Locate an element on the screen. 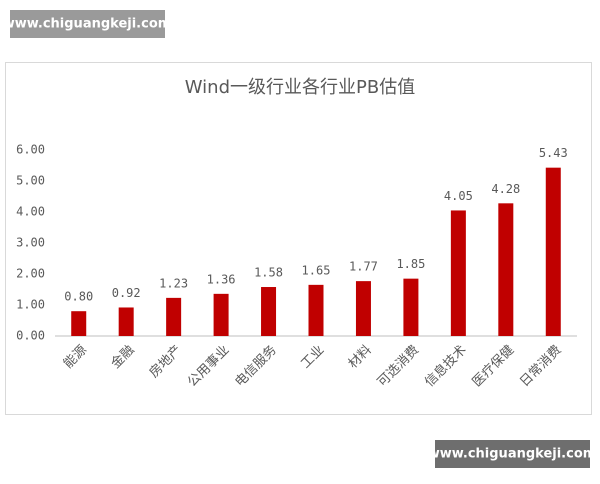  y-tick-label: 0.00 is located at coordinates (30, 336).